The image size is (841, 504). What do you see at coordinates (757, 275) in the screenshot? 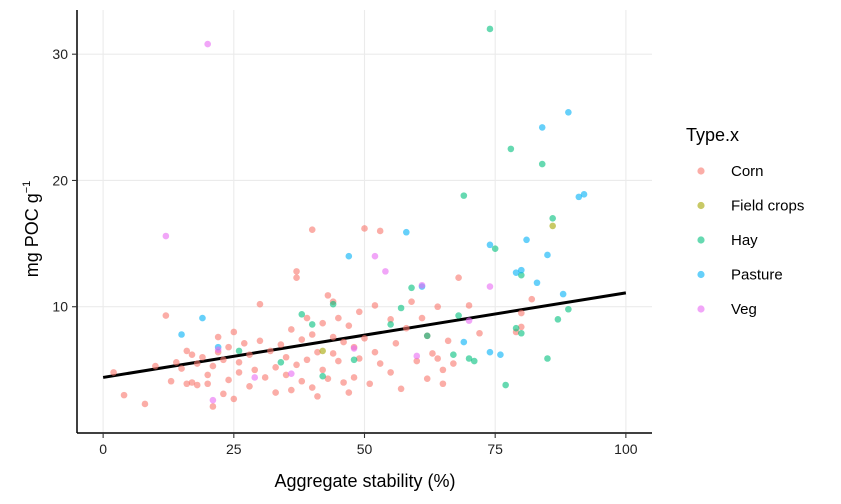
I see `legend-label-pasture: Pasture` at bounding box center [757, 275].